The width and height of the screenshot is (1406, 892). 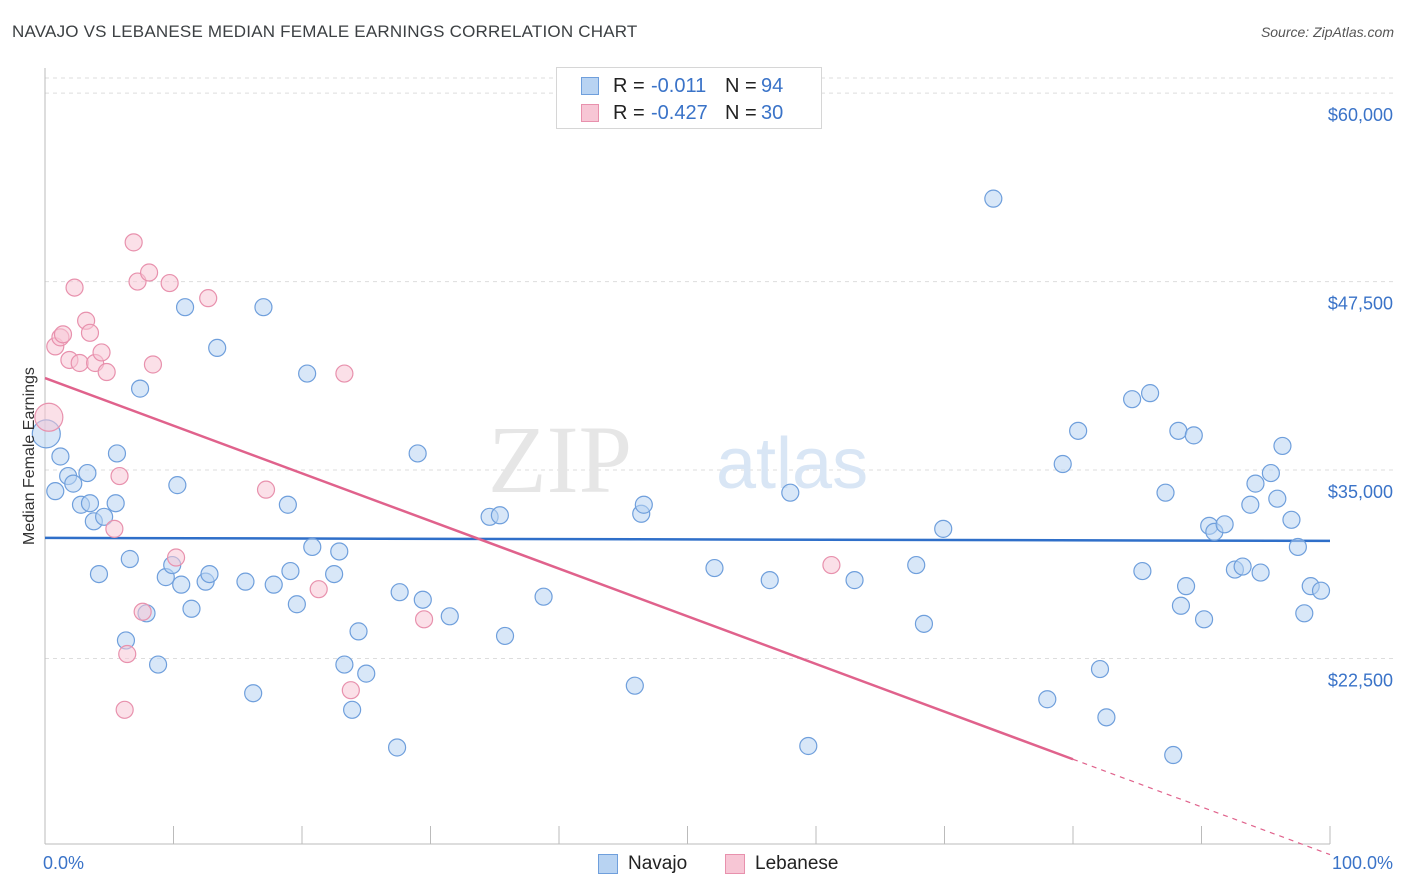 What do you see at coordinates (608, 864) in the screenshot?
I see `navajo-legend-swatch` at bounding box center [608, 864].